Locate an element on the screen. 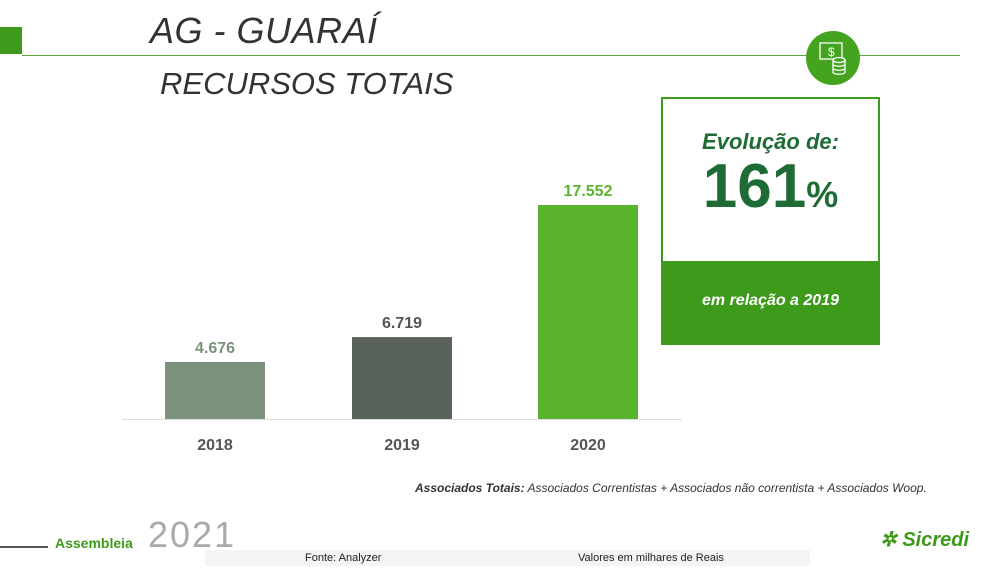 The height and width of the screenshot is (569, 995). header-divider is located at coordinates (491, 55).